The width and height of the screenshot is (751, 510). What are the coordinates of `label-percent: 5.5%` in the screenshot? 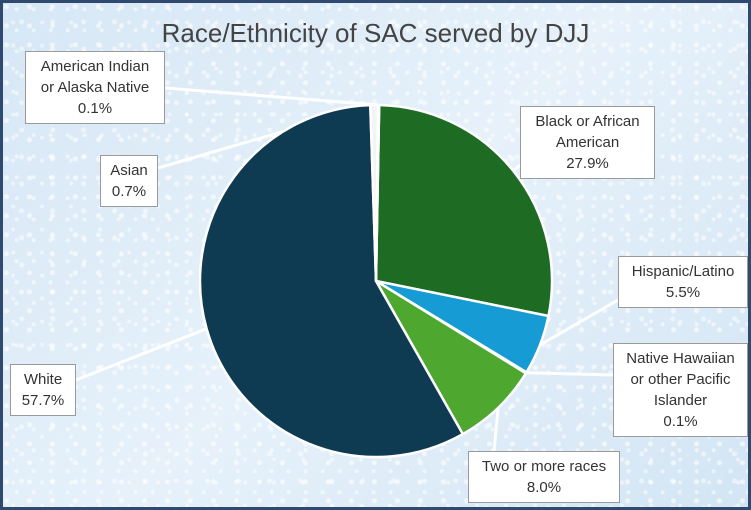 It's located at (683, 292).